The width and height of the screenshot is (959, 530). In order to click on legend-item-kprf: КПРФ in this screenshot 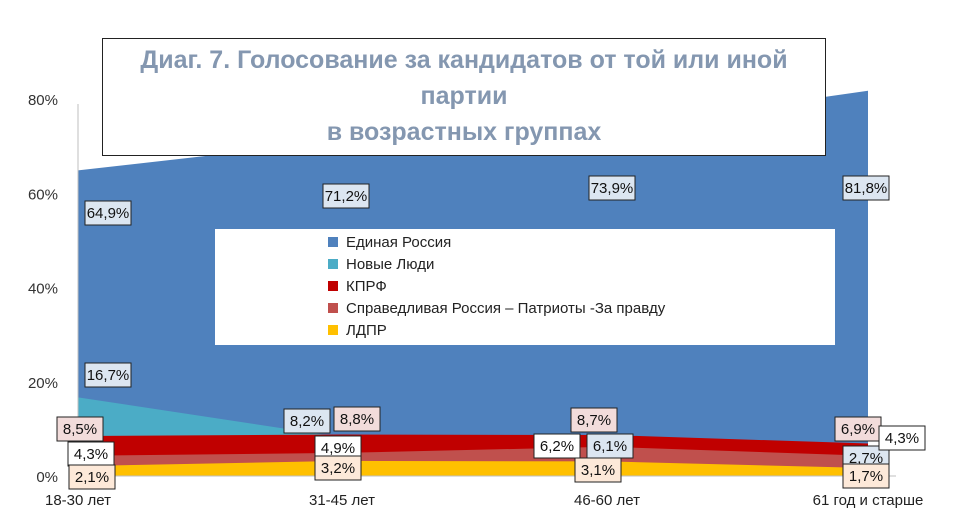, I will do `click(357, 286)`.